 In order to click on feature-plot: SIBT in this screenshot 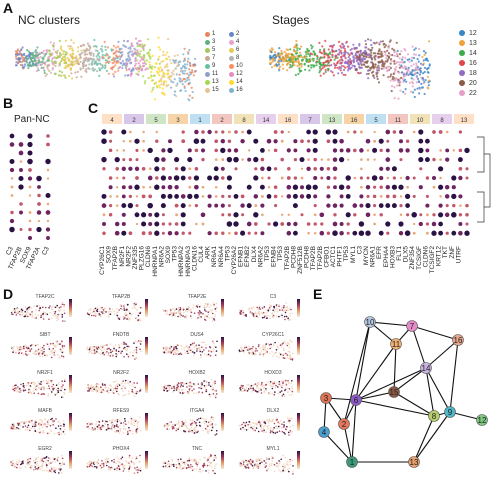, I will do `click(45, 350)`.